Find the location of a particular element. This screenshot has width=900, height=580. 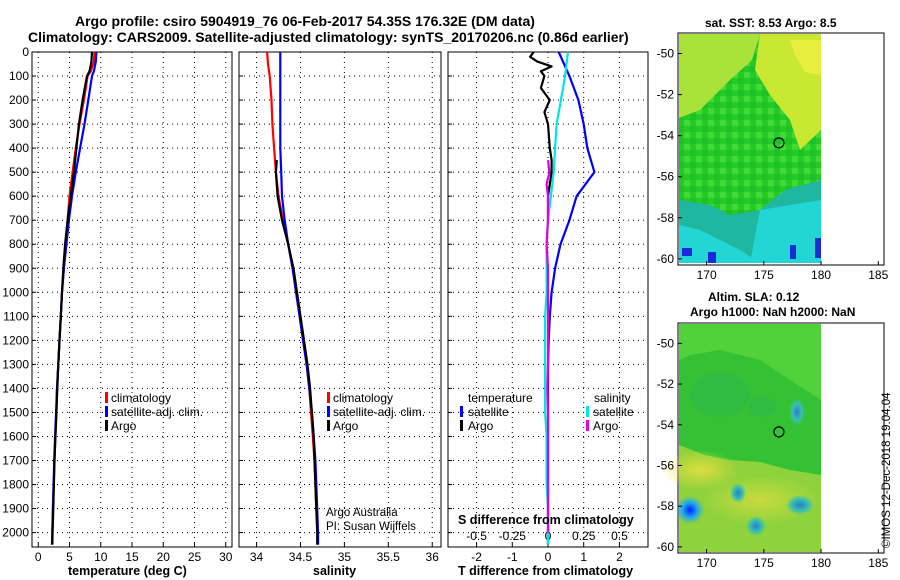

sla-map-title-line1: Altim. SLA: 0.12 is located at coordinates (754, 297).